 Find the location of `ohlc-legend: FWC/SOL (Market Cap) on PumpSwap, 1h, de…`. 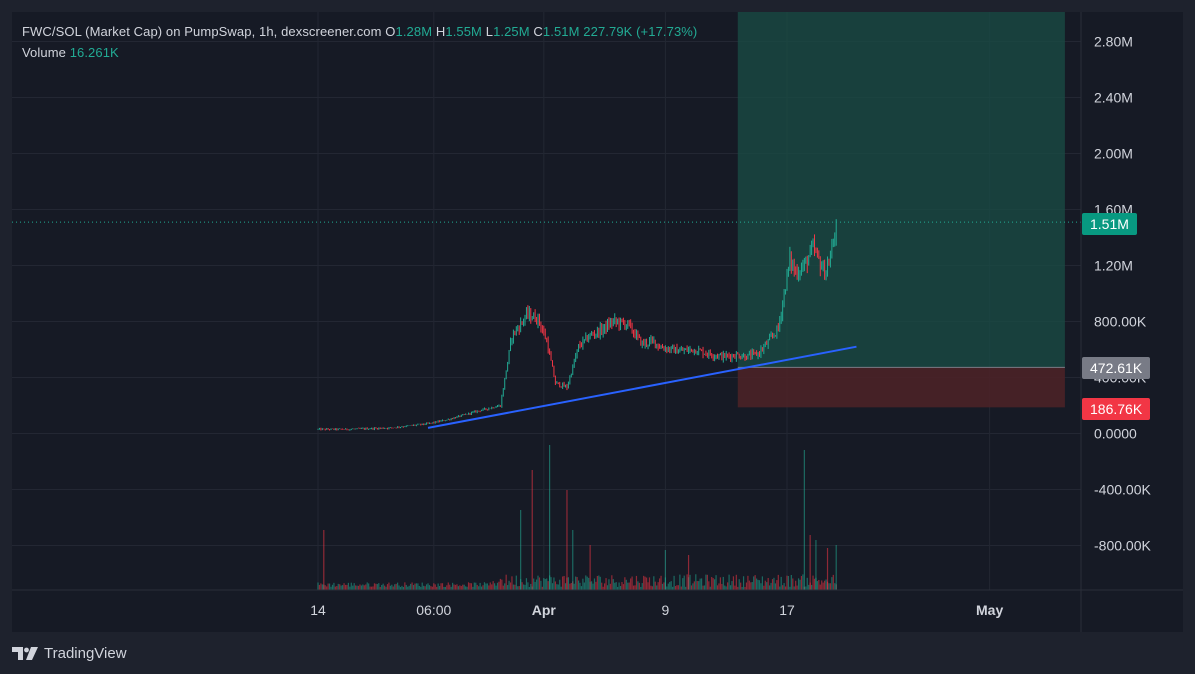

ohlc-legend: FWC/SOL (Market Cap) on PumpSwap, 1h, de… is located at coordinates (359, 31).